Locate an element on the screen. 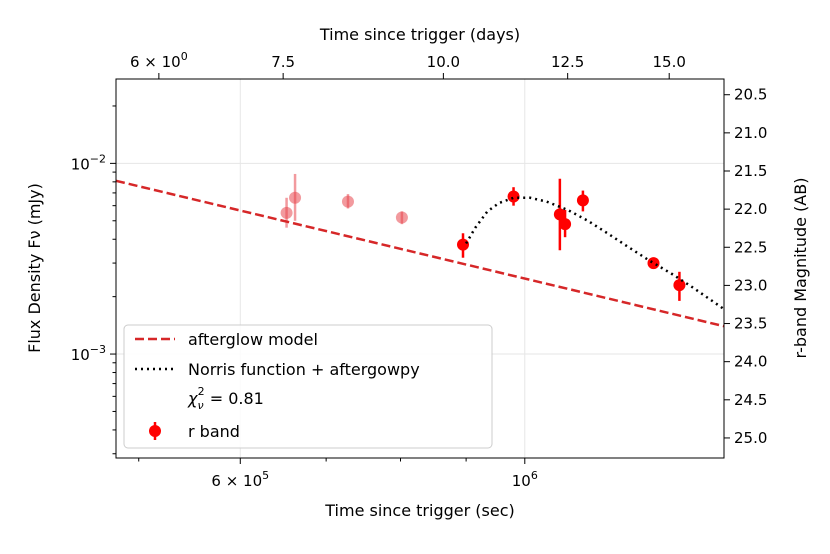  legend-rband-marker is located at coordinates (155, 431).